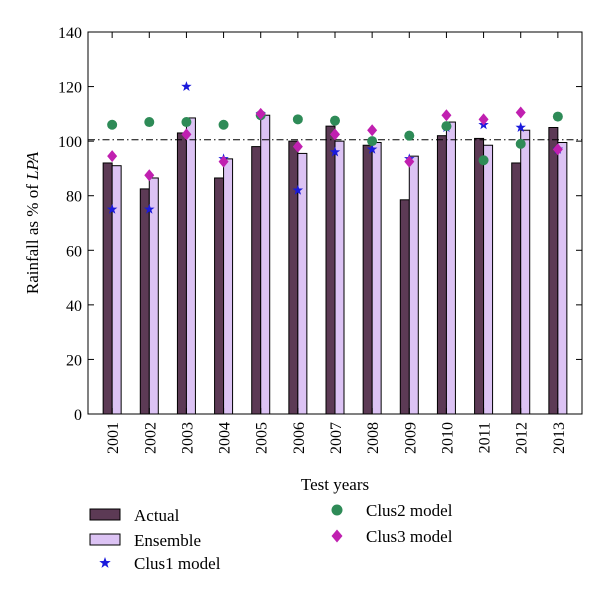 The image size is (600, 600). What do you see at coordinates (522, 438) in the screenshot?
I see `x-tick-label-2012: 2012` at bounding box center [522, 438].